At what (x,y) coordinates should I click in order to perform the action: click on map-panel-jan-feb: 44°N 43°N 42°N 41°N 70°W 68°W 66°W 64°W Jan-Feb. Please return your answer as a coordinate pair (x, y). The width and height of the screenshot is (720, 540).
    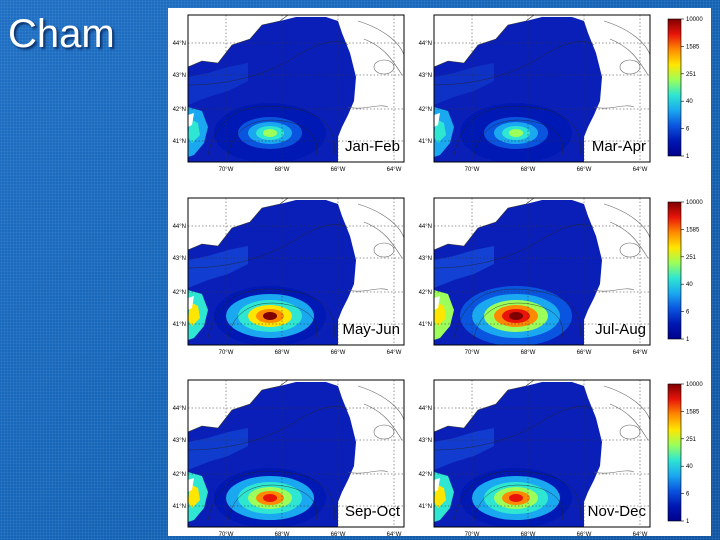
    Looking at the image, I should click on (289, 93).